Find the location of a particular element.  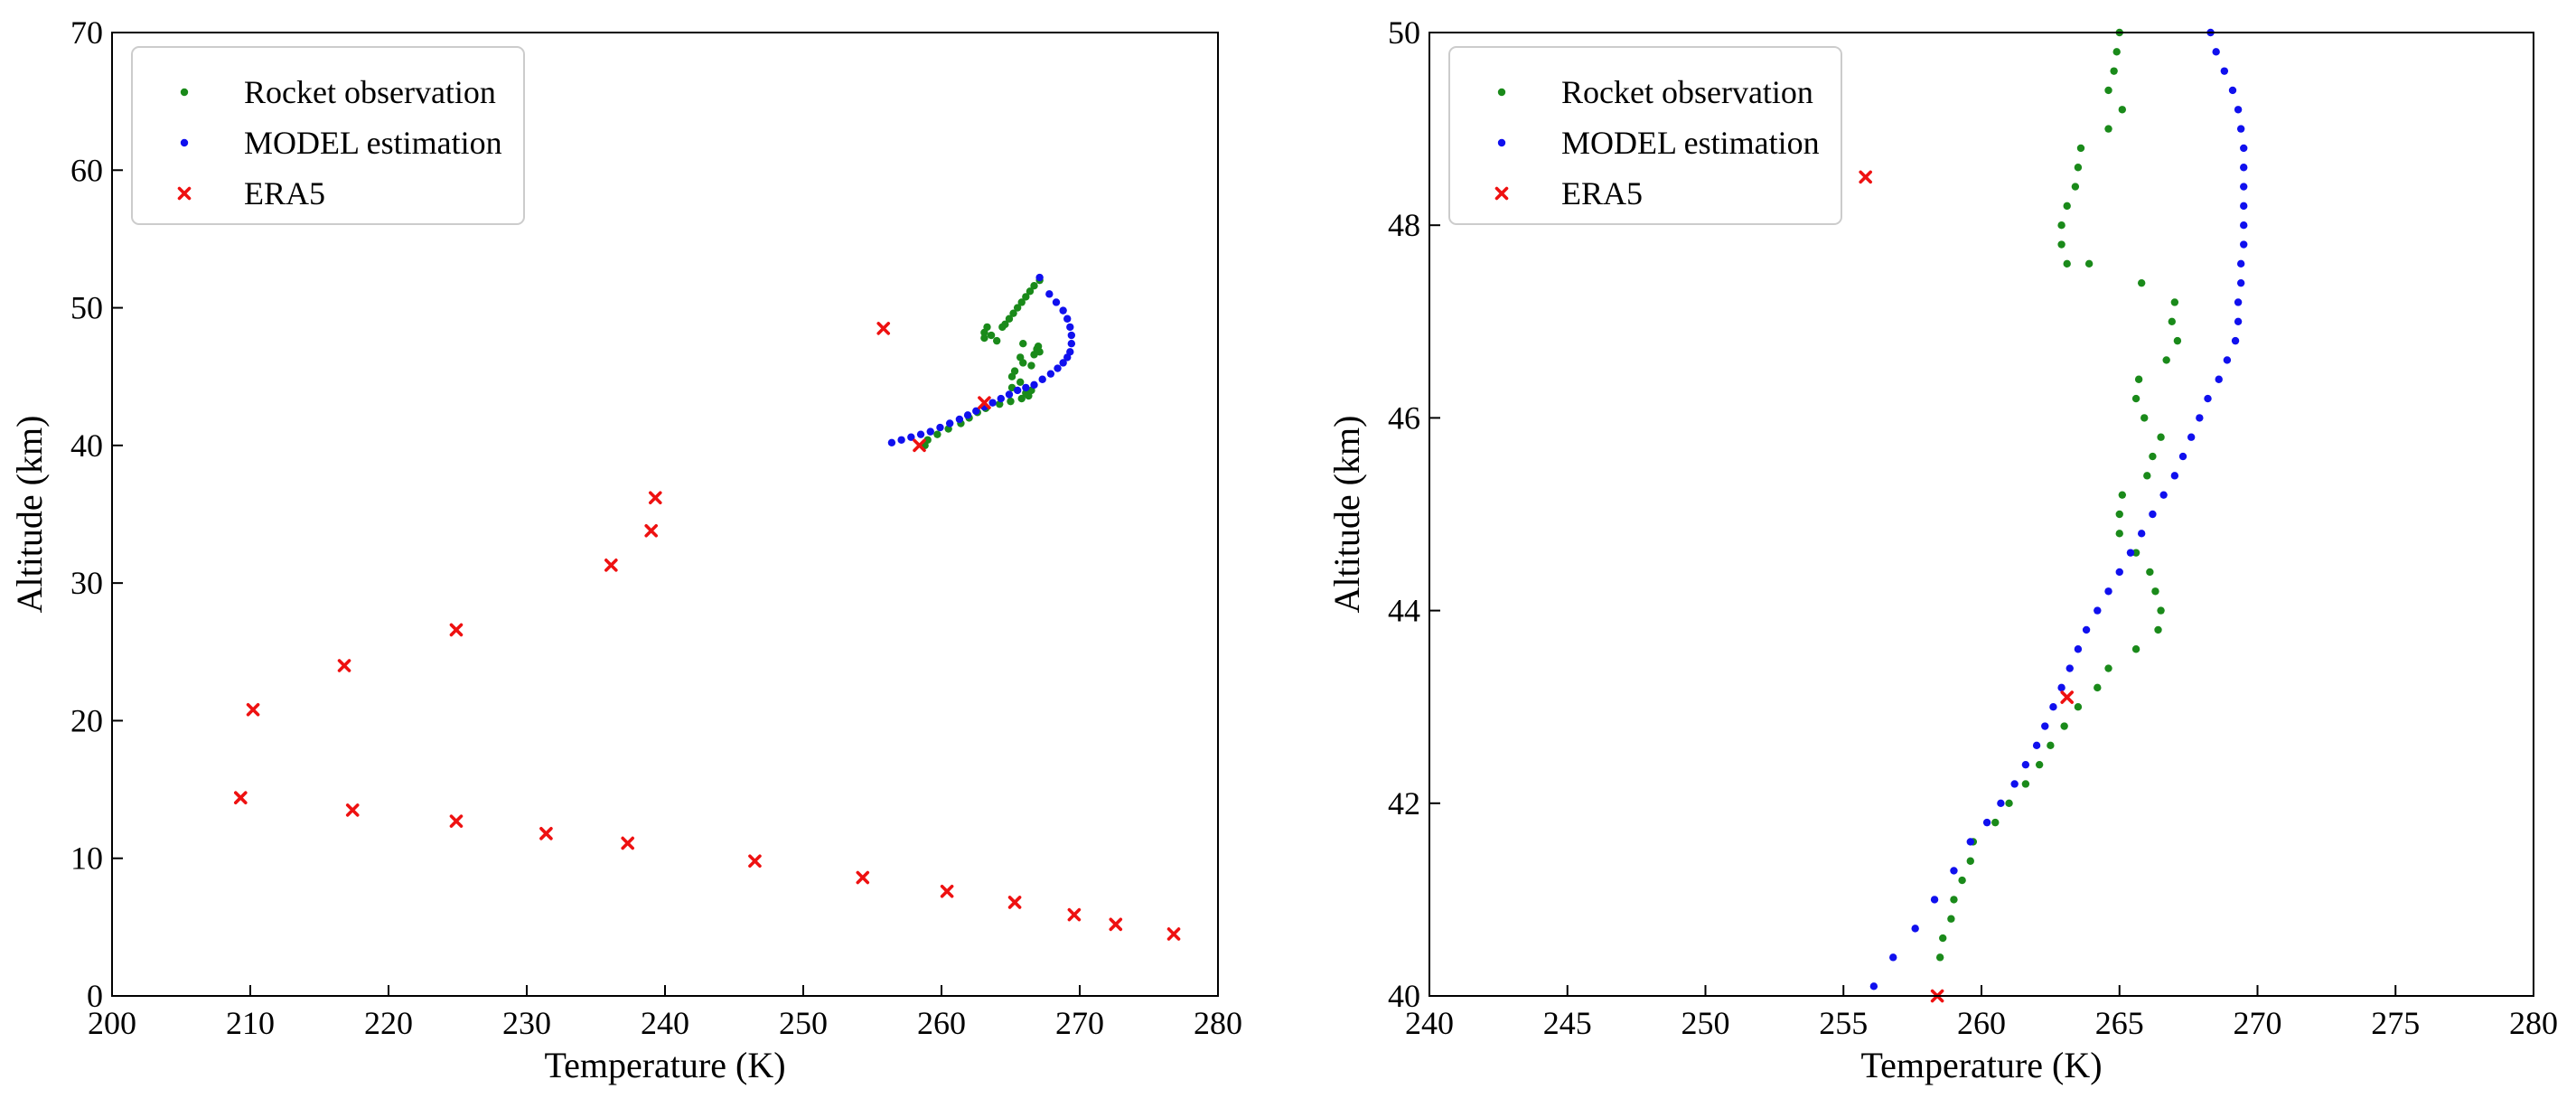

right-x-tick-label: 275 is located at coordinates (2395, 1023).